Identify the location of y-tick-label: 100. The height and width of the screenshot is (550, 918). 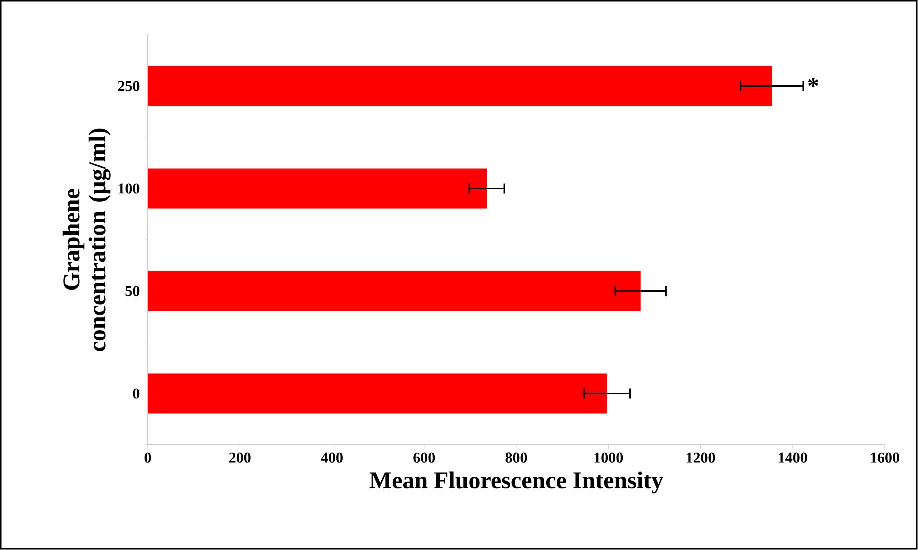
(129, 189).